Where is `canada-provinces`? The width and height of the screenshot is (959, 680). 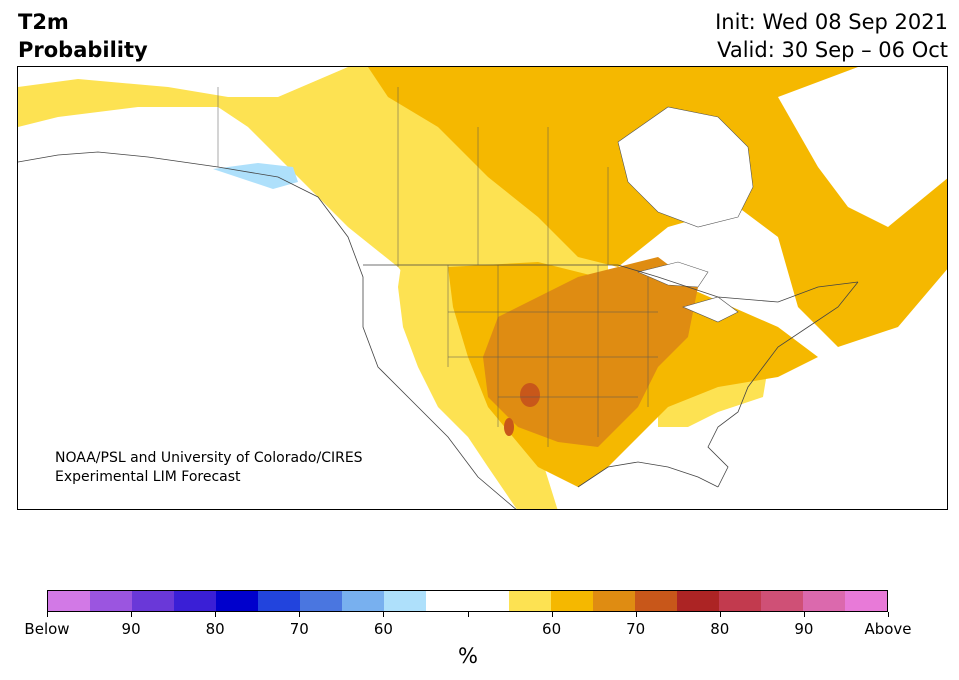
canada-provinces is located at coordinates (413, 177).